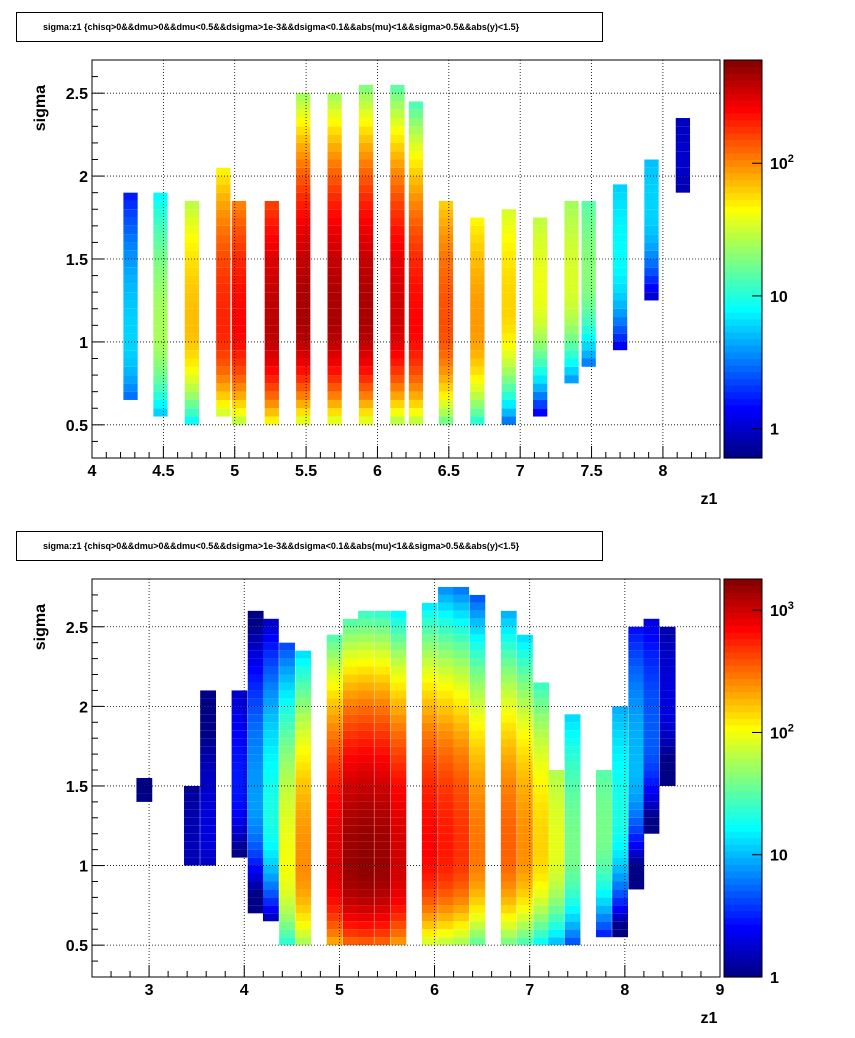  Describe the element at coordinates (83, 177) in the screenshot. I see `y-tick-label: 2` at that location.